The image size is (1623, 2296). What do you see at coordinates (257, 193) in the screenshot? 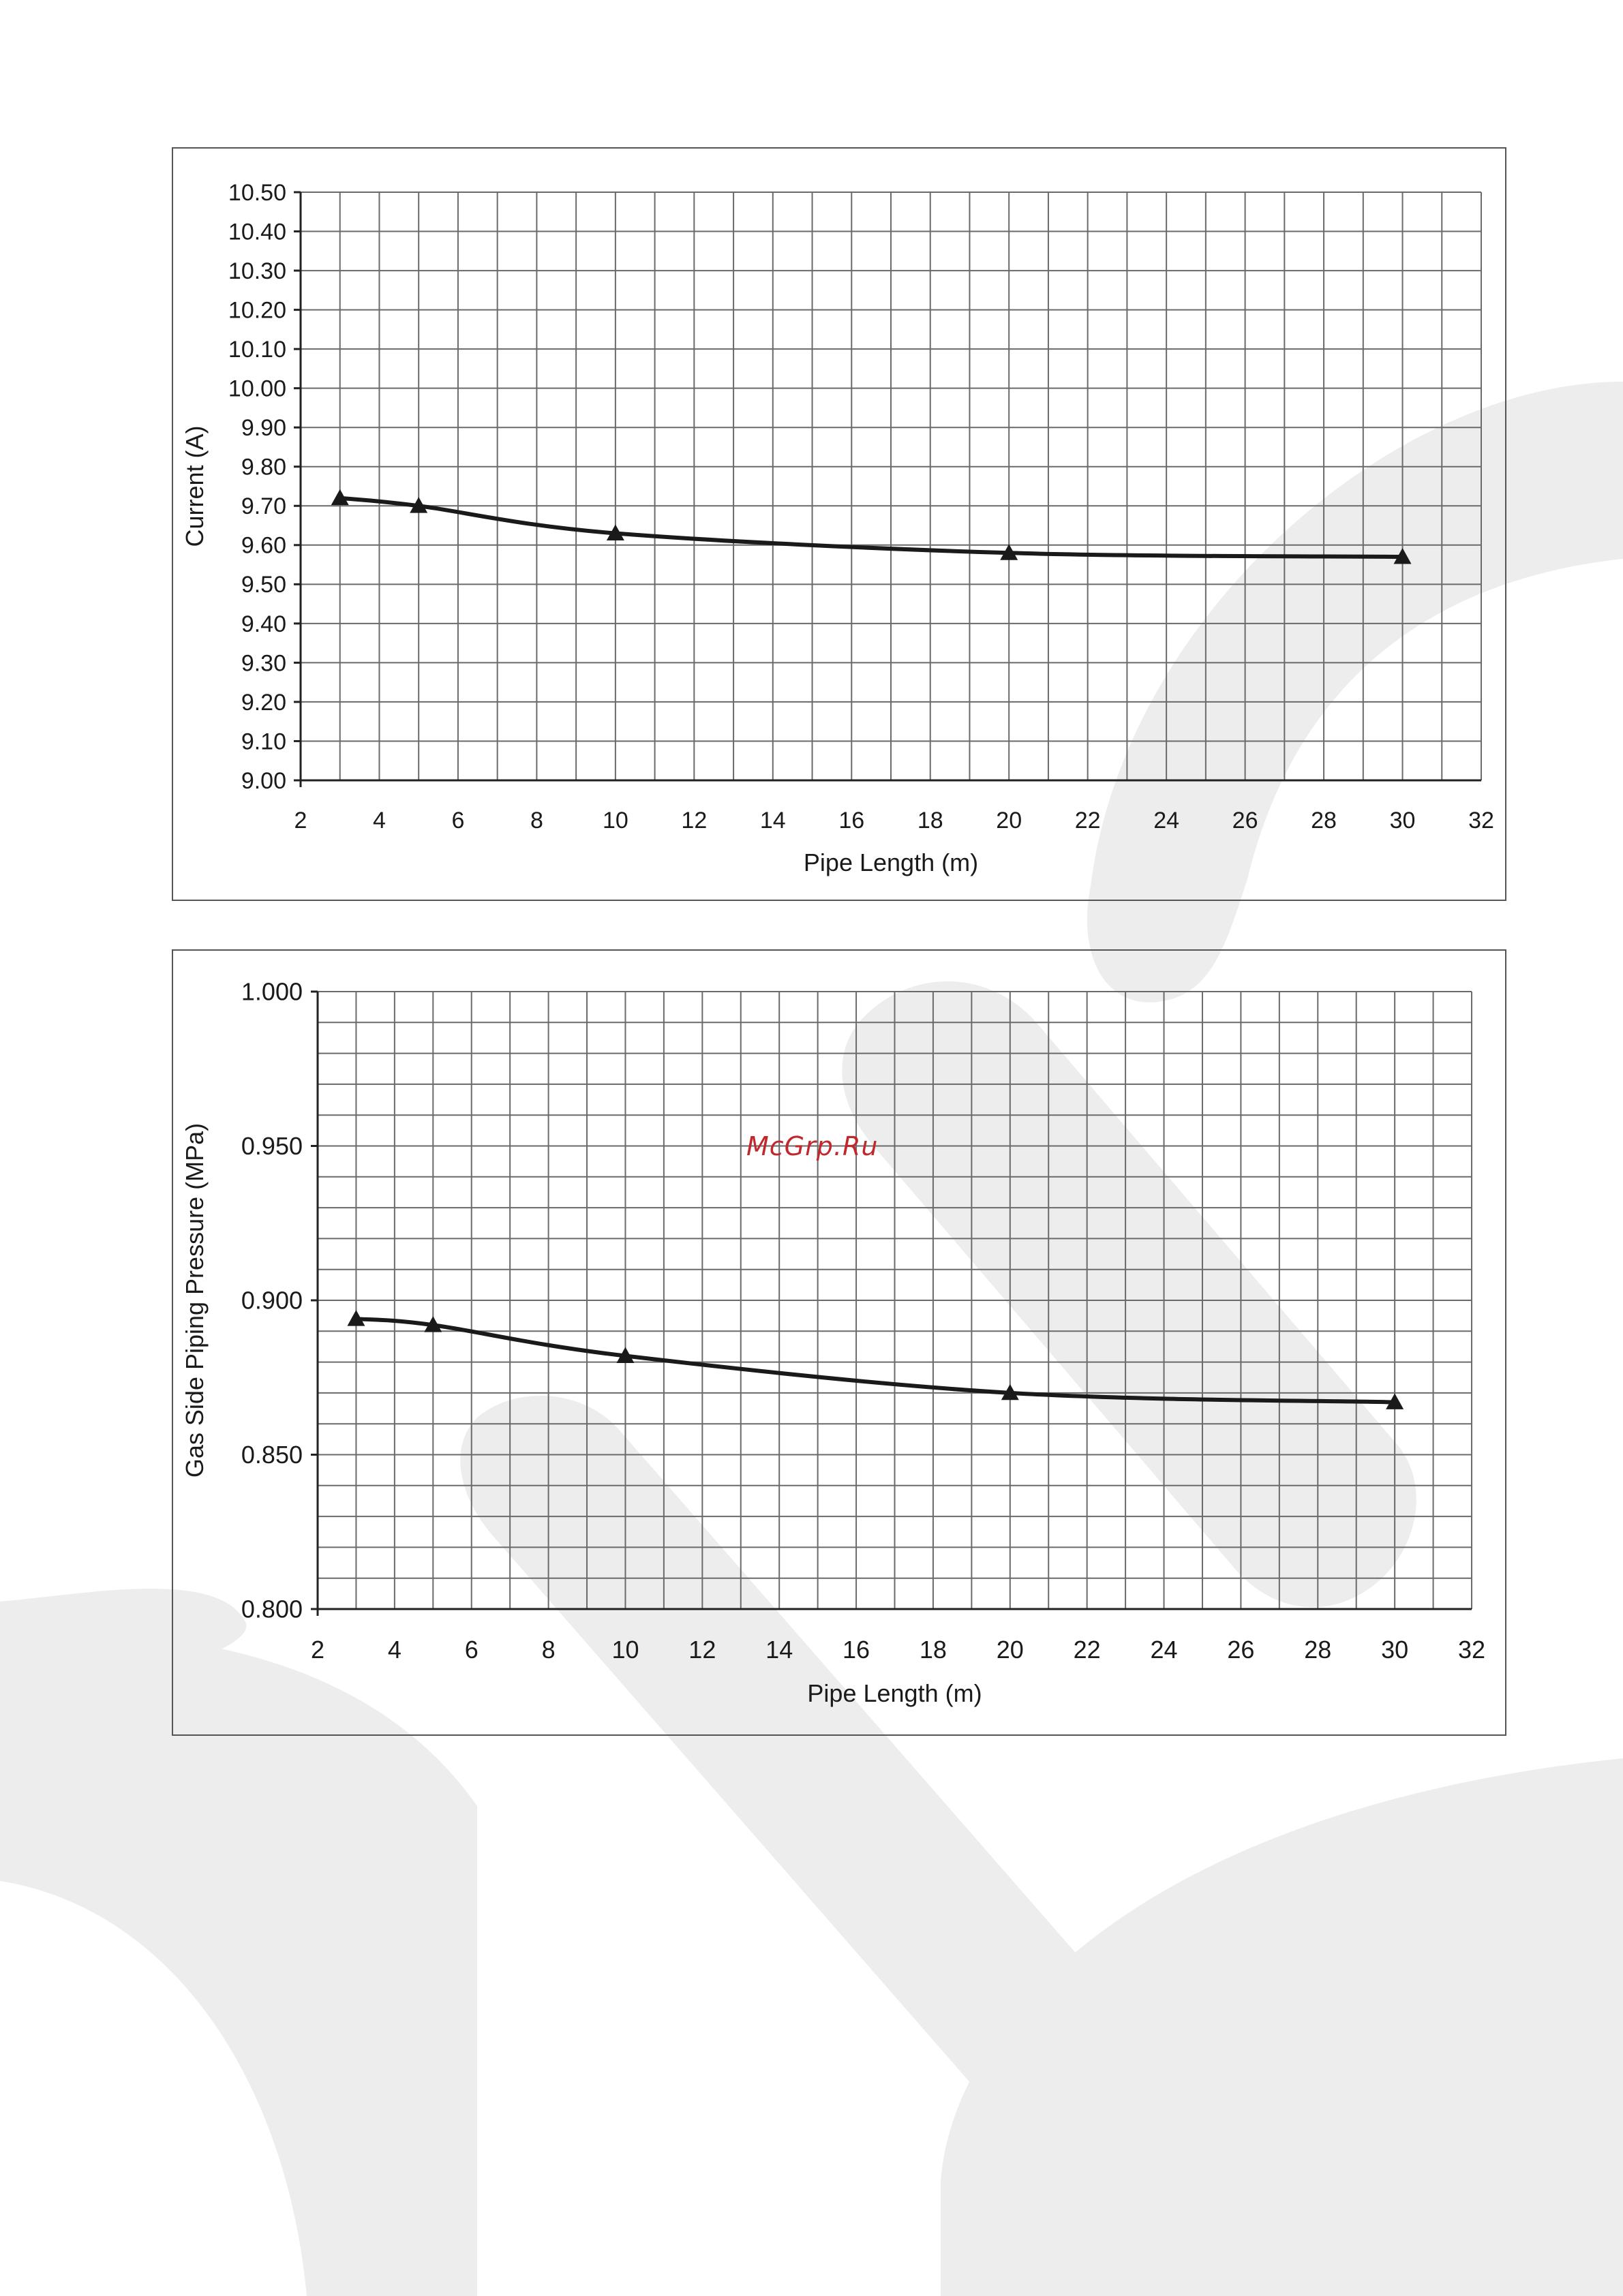
I see `y-tick-label: 10.50` at bounding box center [257, 193].